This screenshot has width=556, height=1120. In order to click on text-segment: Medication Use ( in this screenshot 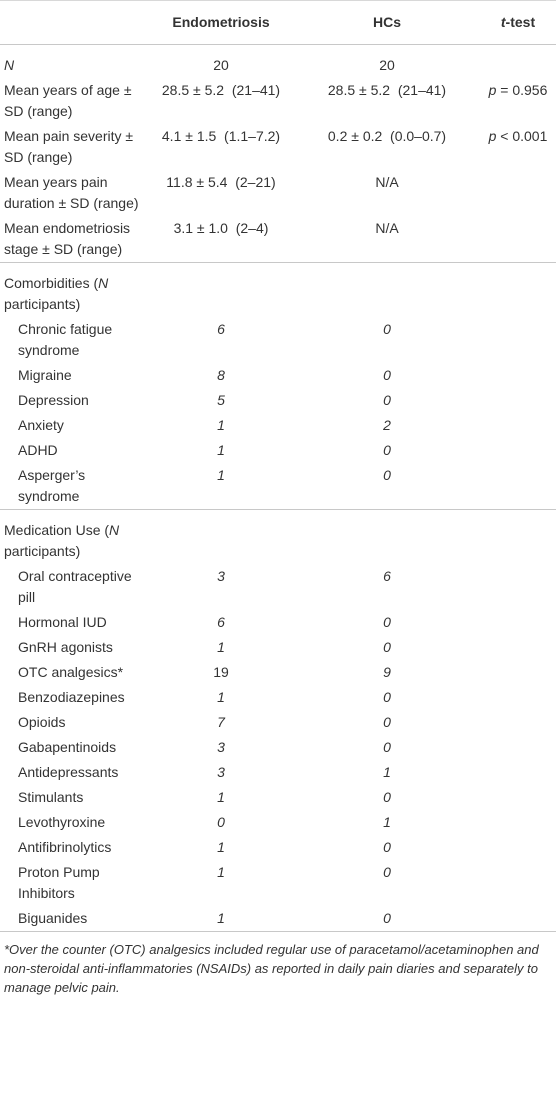, I will do `click(57, 530)`.